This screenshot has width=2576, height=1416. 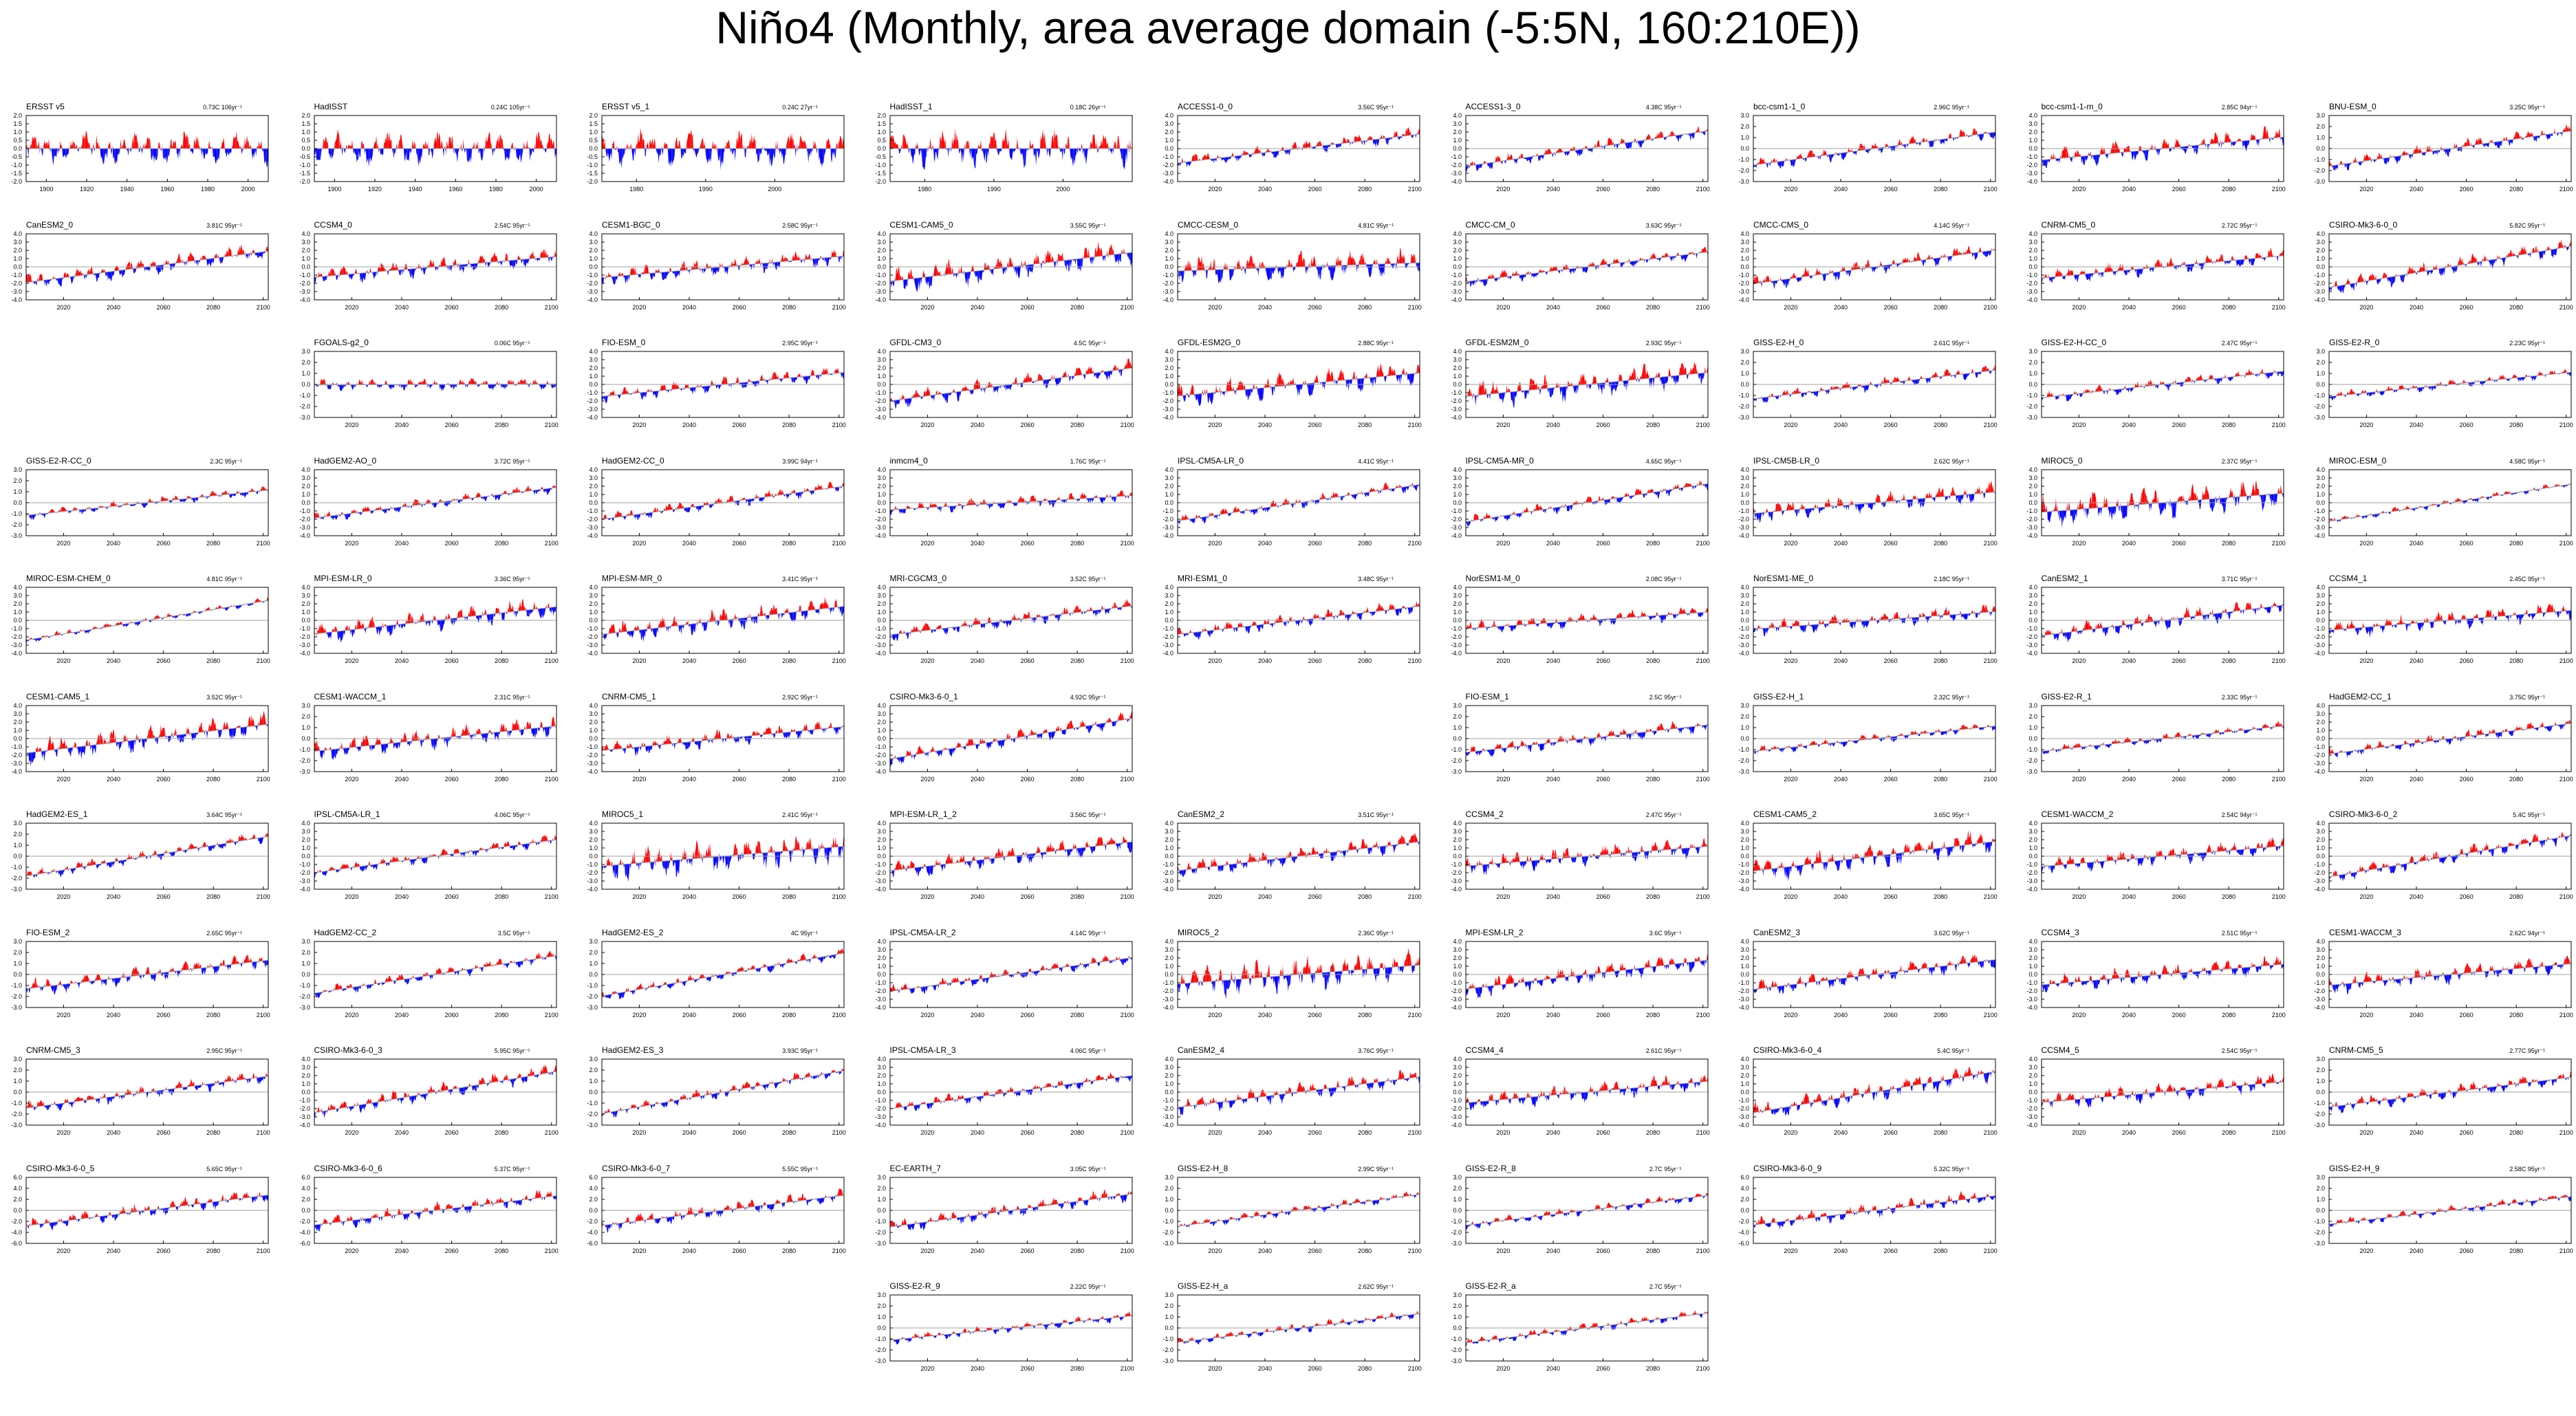 What do you see at coordinates (881, 266) in the screenshot?
I see `y-tick-label: 0.0` at bounding box center [881, 266].